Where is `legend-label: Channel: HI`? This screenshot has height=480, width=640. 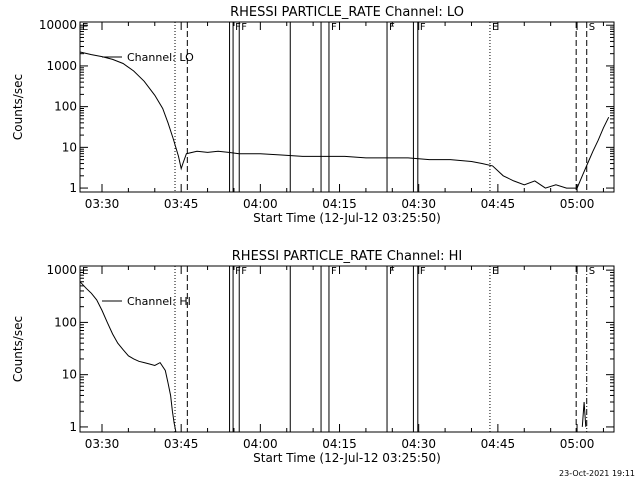 legend-label: Channel: HI is located at coordinates (159, 301).